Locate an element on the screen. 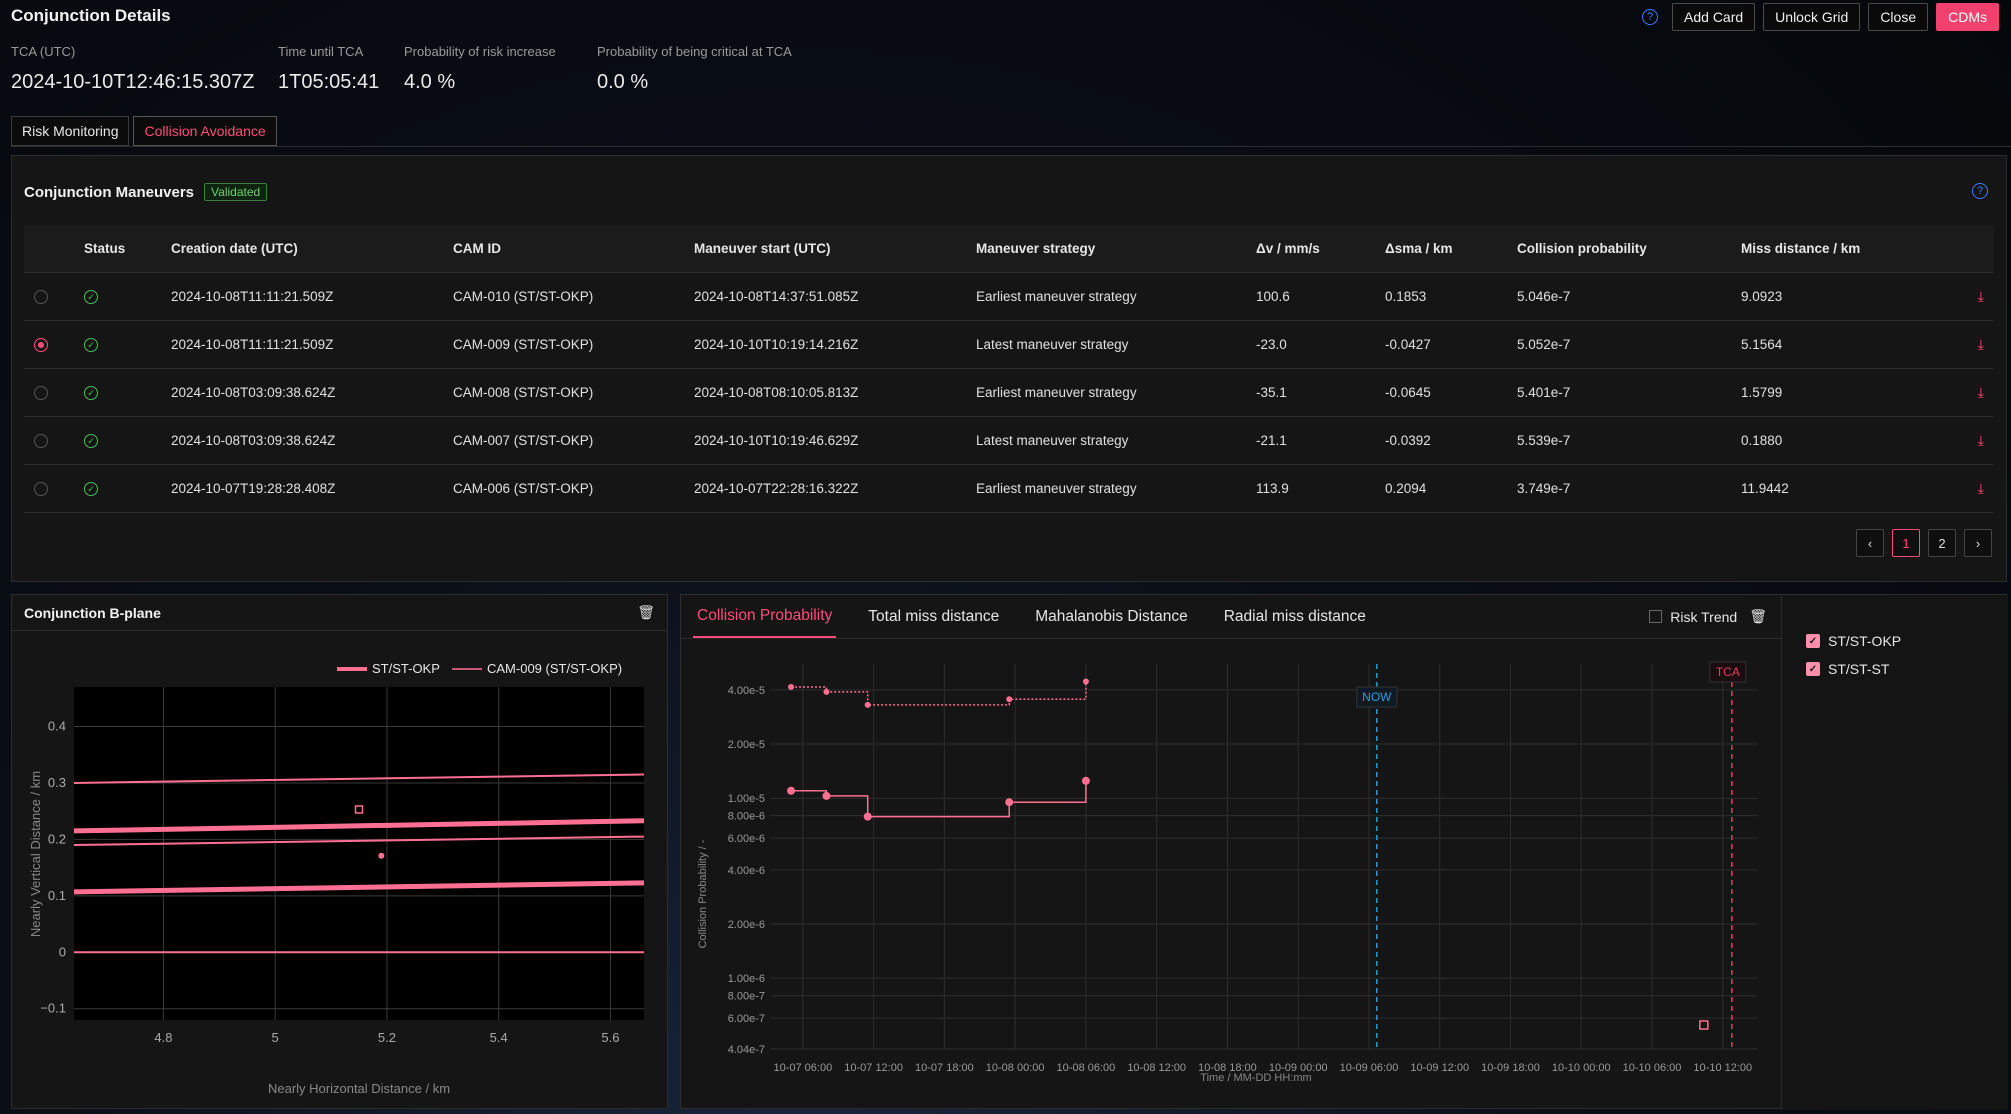  x-tick-label: 10-09 12:00 is located at coordinates (1439, 1068).